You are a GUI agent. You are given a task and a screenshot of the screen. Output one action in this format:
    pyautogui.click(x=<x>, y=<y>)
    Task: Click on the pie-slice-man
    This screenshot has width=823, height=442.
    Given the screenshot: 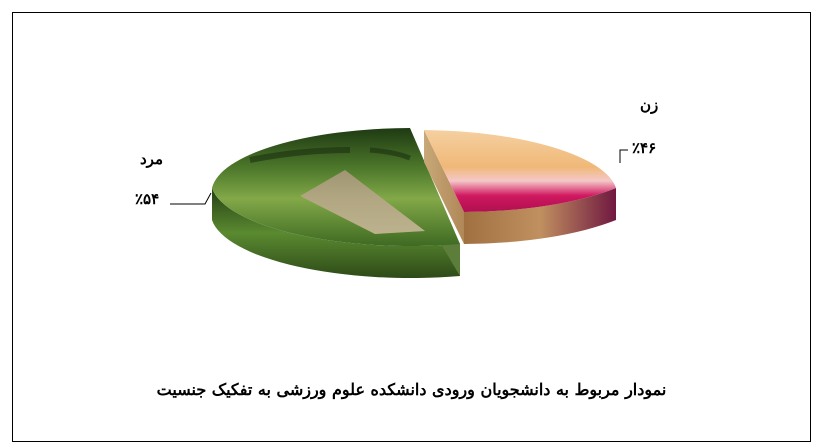 What is the action you would take?
    pyautogui.click(x=336, y=203)
    